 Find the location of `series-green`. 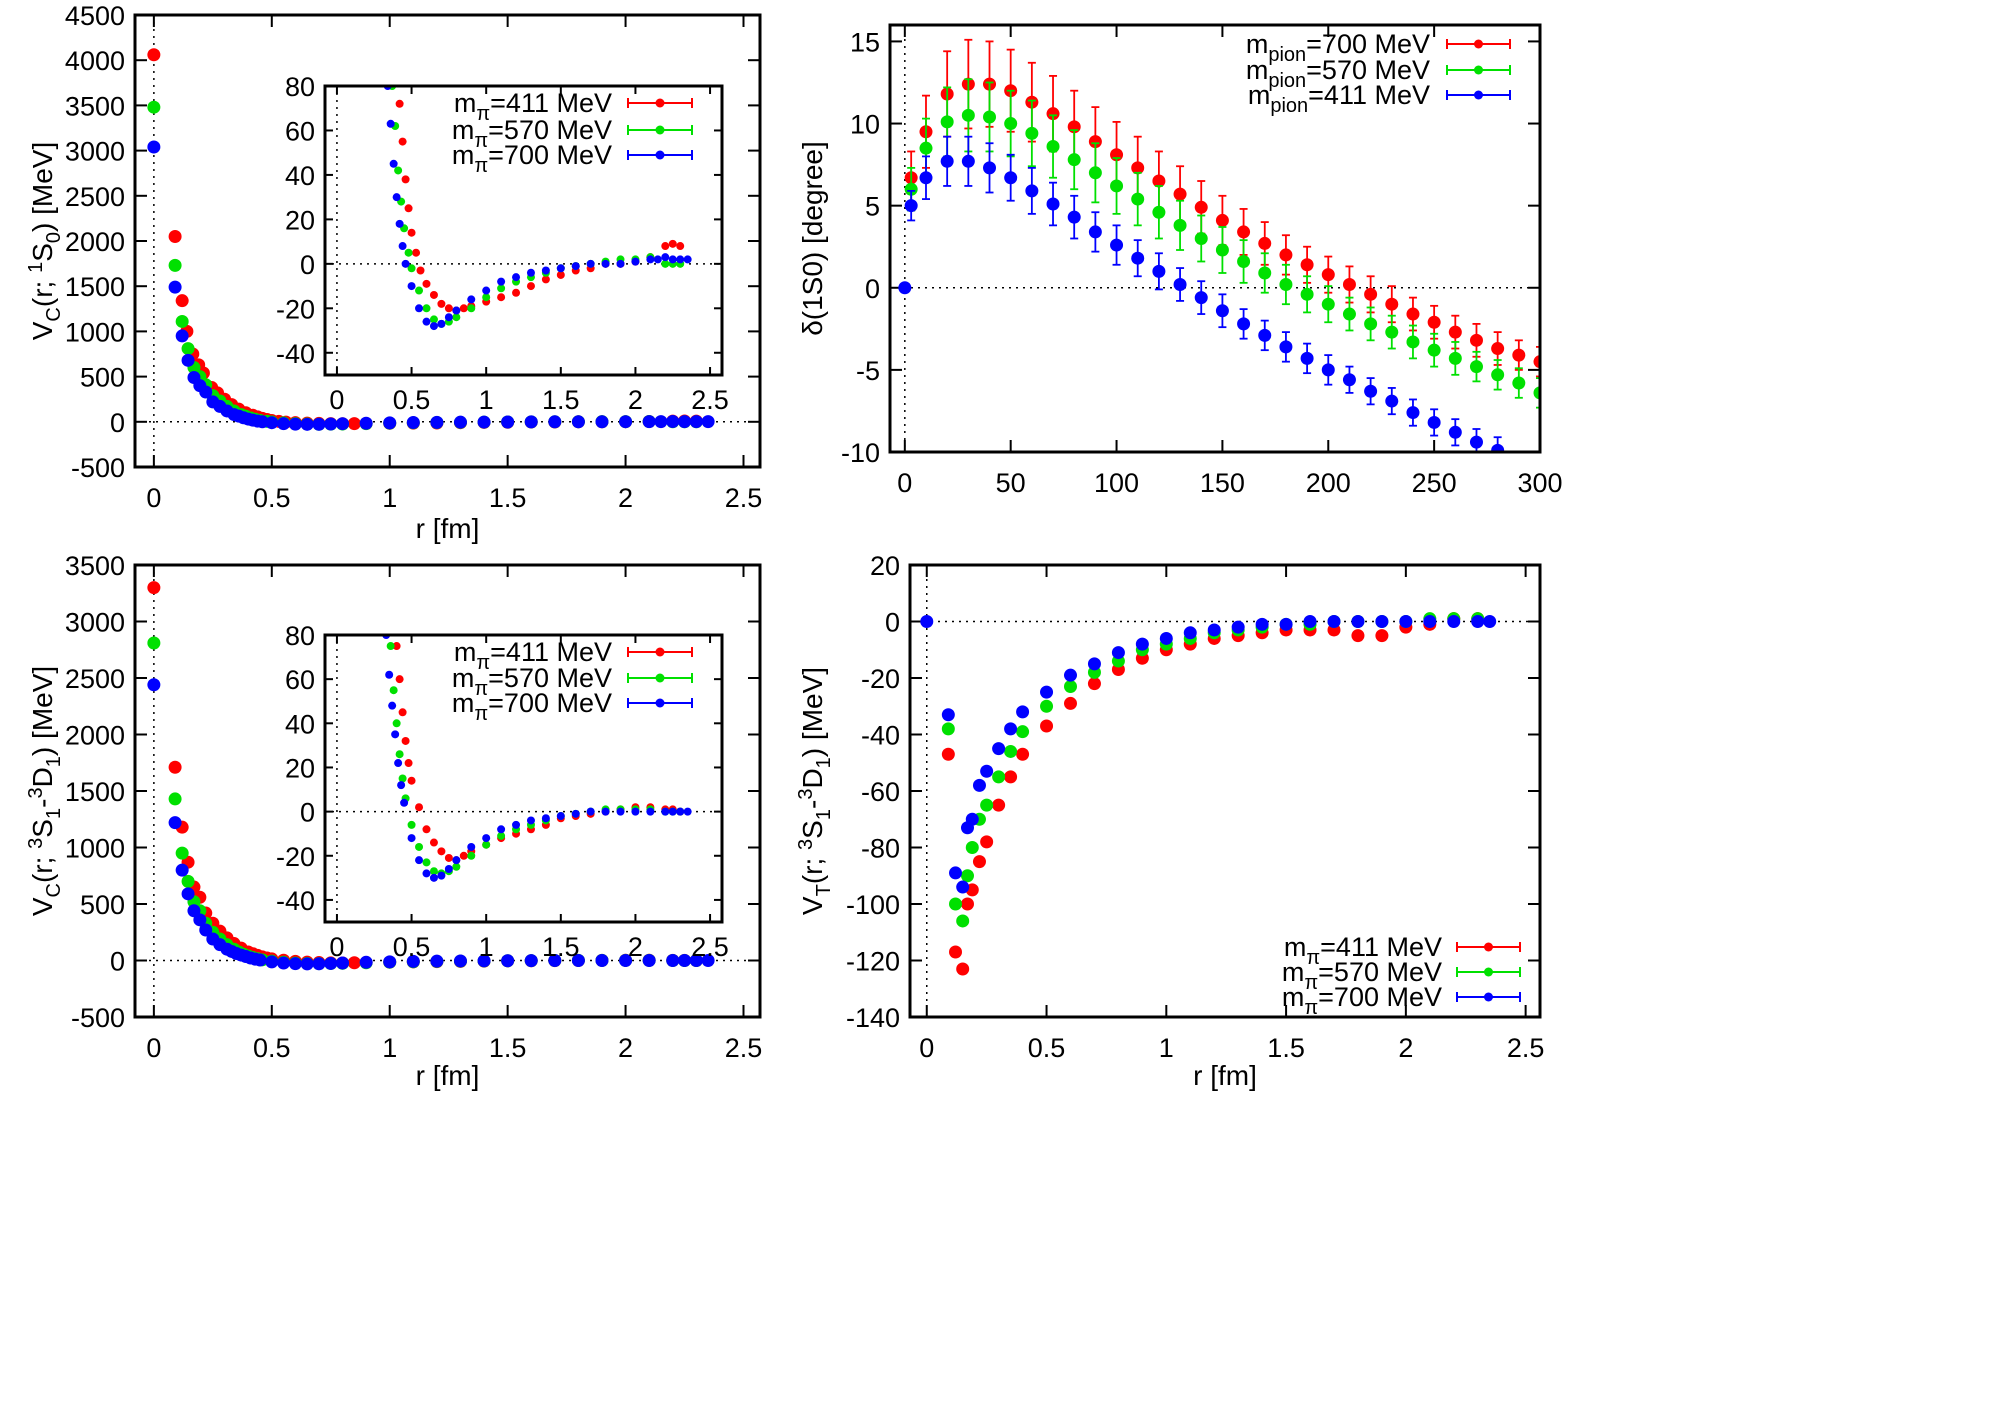

series-green is located at coordinates (1222, 243).